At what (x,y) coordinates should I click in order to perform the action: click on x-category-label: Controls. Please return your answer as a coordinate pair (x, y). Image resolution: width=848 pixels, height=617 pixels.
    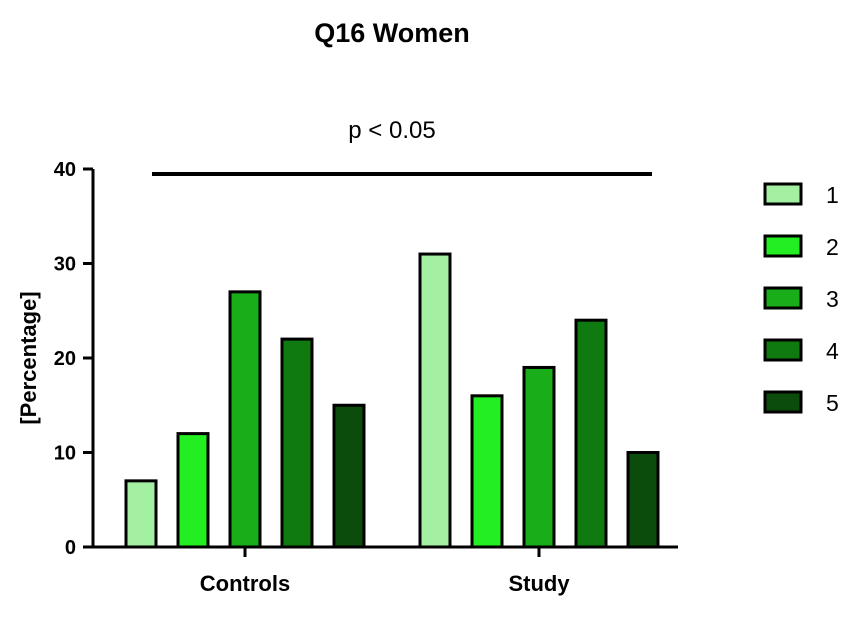
    Looking at the image, I should click on (245, 583).